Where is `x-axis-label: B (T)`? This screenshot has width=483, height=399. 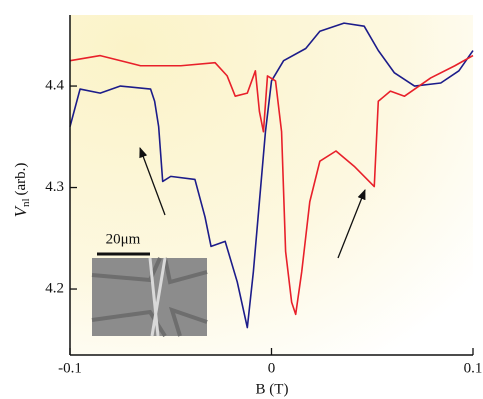 x-axis-label: B (T) is located at coordinates (272, 389).